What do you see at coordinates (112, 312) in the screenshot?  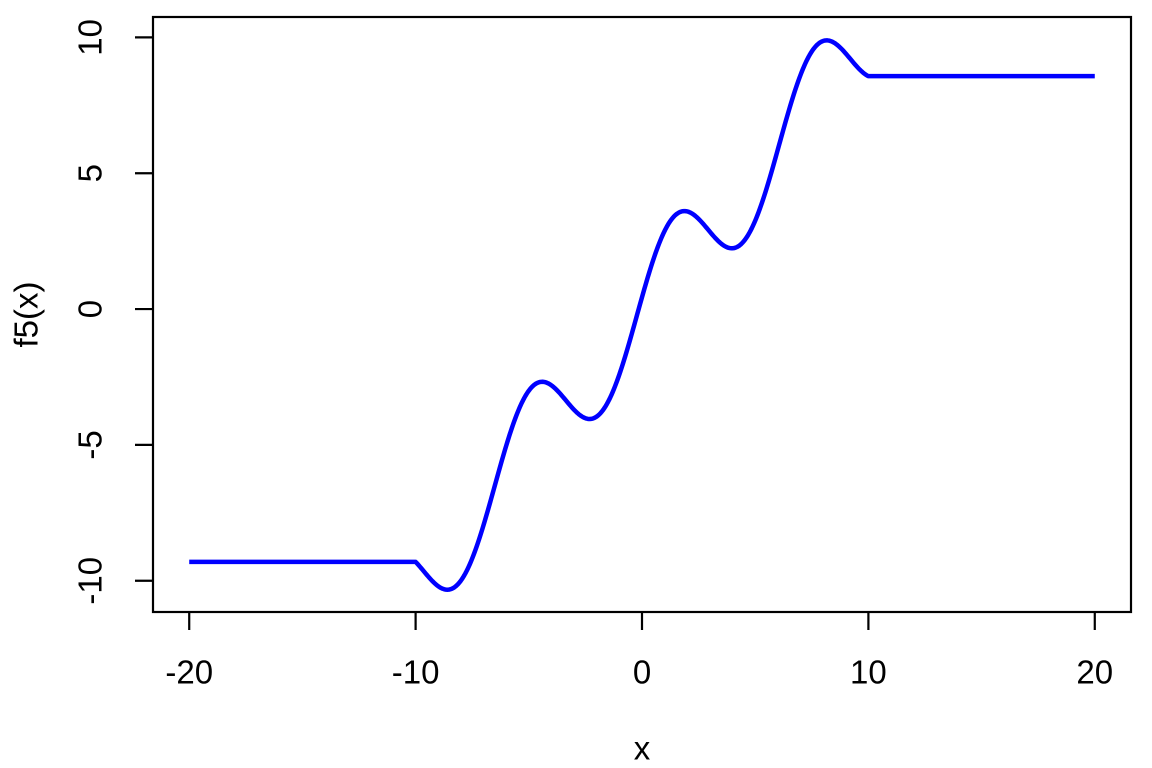 I see `y-axis-ticks: -10 -5 0 5 10` at bounding box center [112, 312].